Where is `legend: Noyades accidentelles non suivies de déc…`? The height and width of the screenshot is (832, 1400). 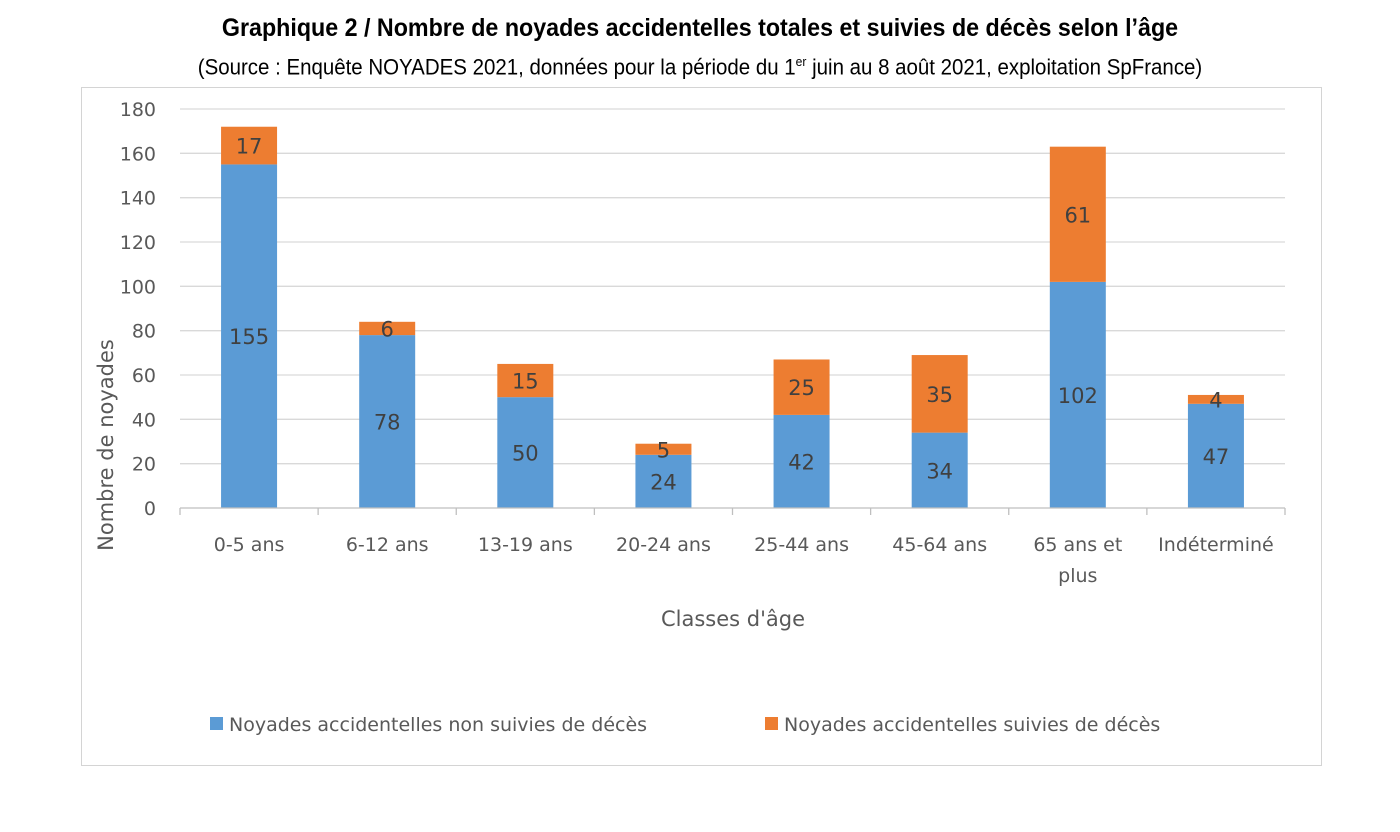 legend: Noyades accidentelles non suivies de déc… is located at coordinates (685, 725).